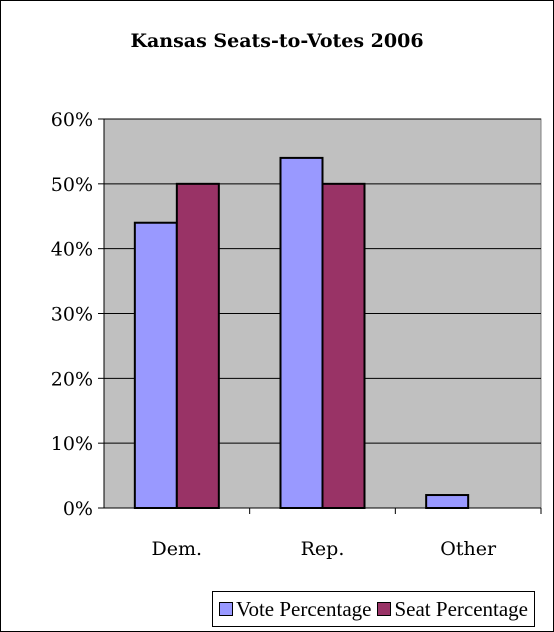 The height and width of the screenshot is (632, 554). What do you see at coordinates (323, 549) in the screenshot?
I see `x-tick-label: Rep.` at bounding box center [323, 549].